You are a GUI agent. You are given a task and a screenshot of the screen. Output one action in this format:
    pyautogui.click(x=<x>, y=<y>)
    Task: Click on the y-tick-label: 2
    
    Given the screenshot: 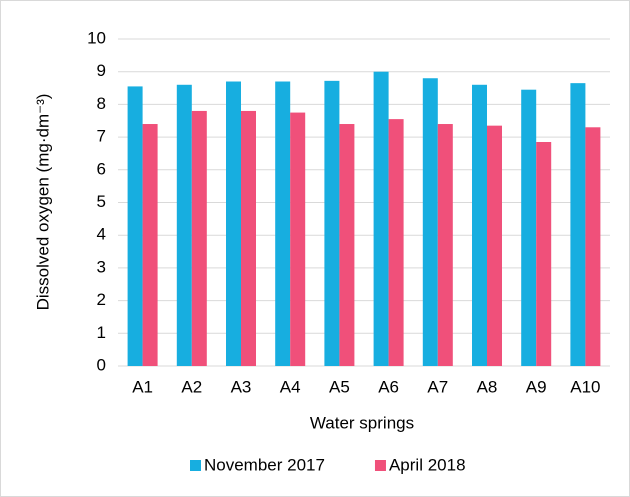 What is the action you would take?
    pyautogui.click(x=101, y=299)
    